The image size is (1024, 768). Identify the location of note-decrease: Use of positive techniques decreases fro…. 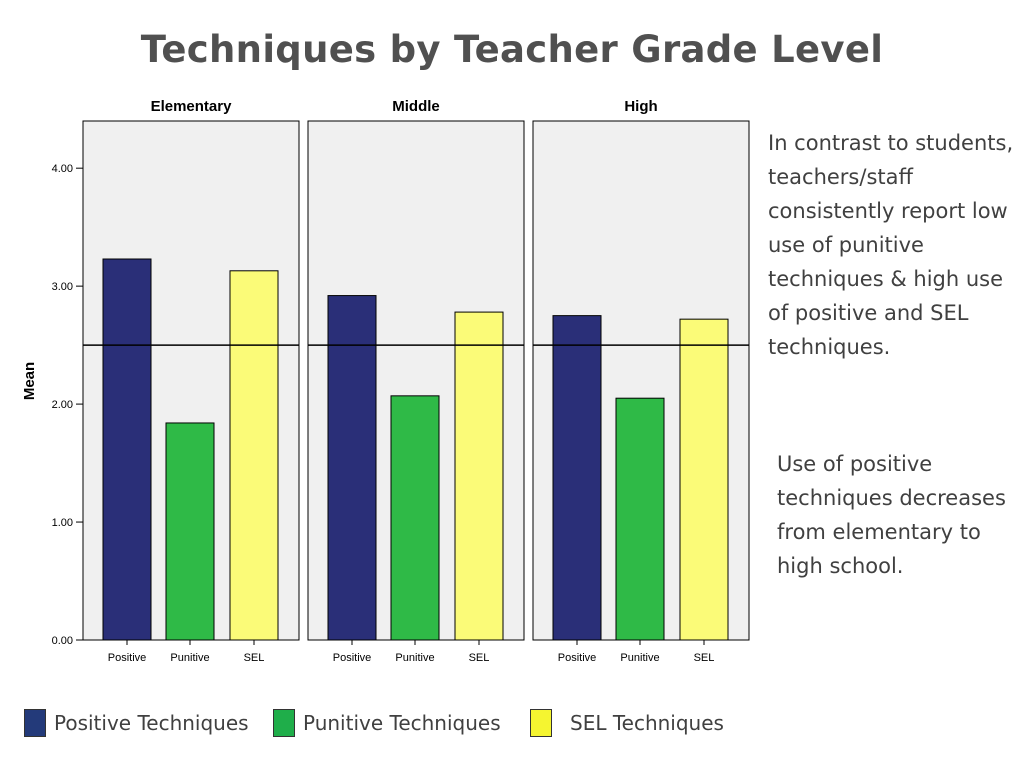
(891, 515).